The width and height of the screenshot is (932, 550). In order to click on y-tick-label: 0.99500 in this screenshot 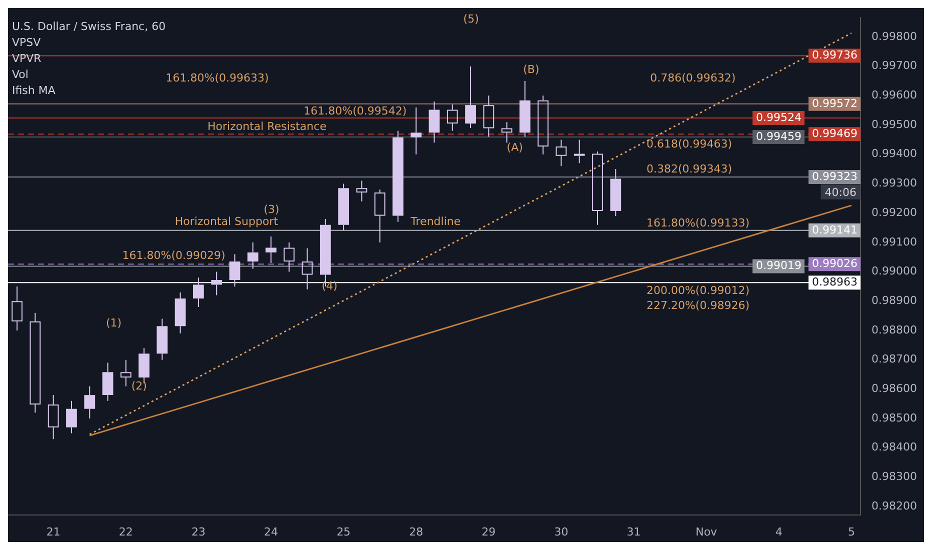, I will do `click(895, 124)`.